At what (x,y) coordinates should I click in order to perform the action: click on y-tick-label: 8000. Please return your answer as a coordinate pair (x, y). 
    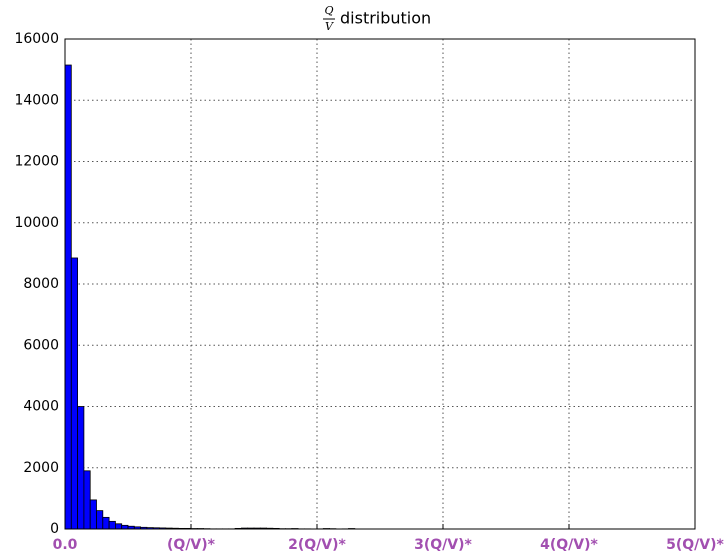
    Looking at the image, I should click on (41, 284).